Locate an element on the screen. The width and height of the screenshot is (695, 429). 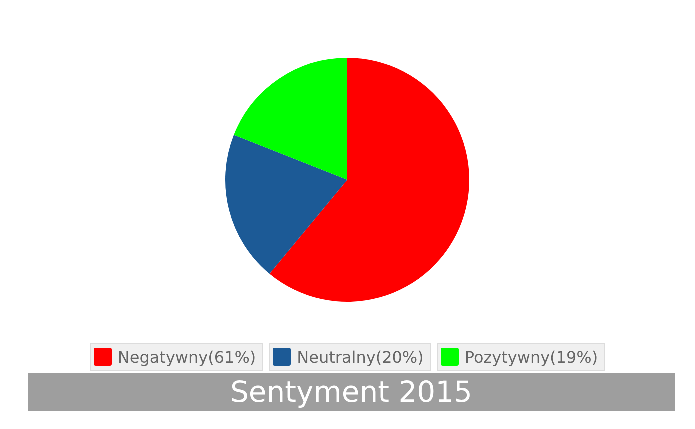
legend-label: Negatywny(61%) is located at coordinates (187, 357).